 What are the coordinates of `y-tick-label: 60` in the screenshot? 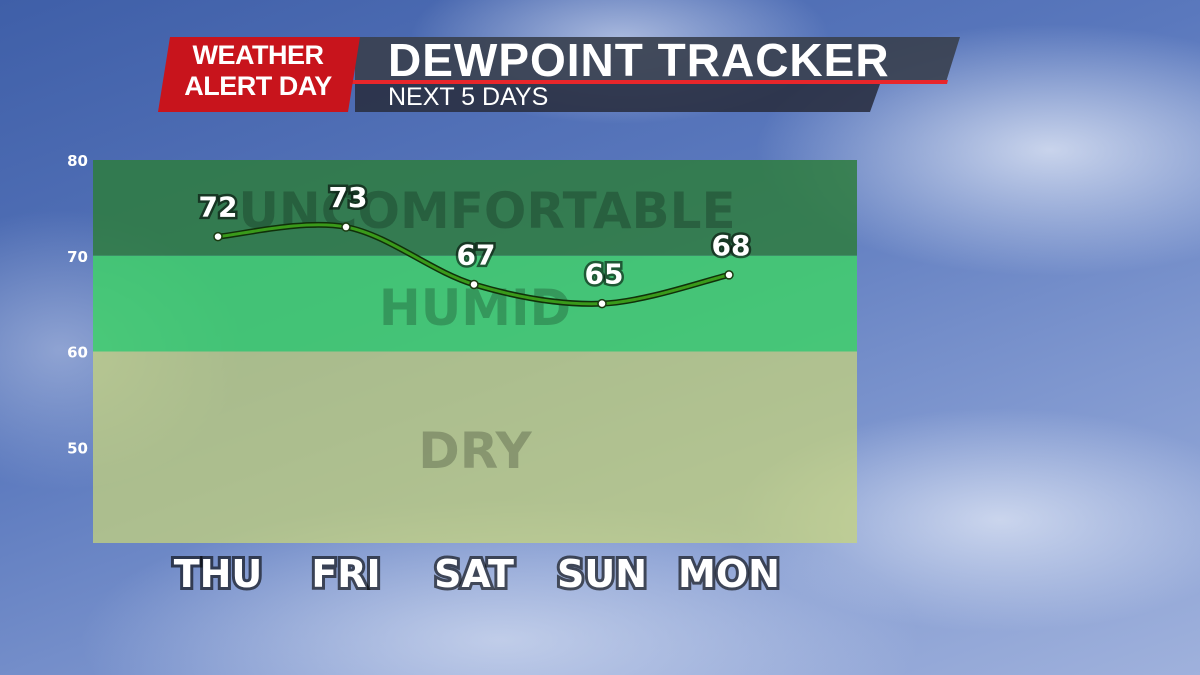 It's located at (77, 353).